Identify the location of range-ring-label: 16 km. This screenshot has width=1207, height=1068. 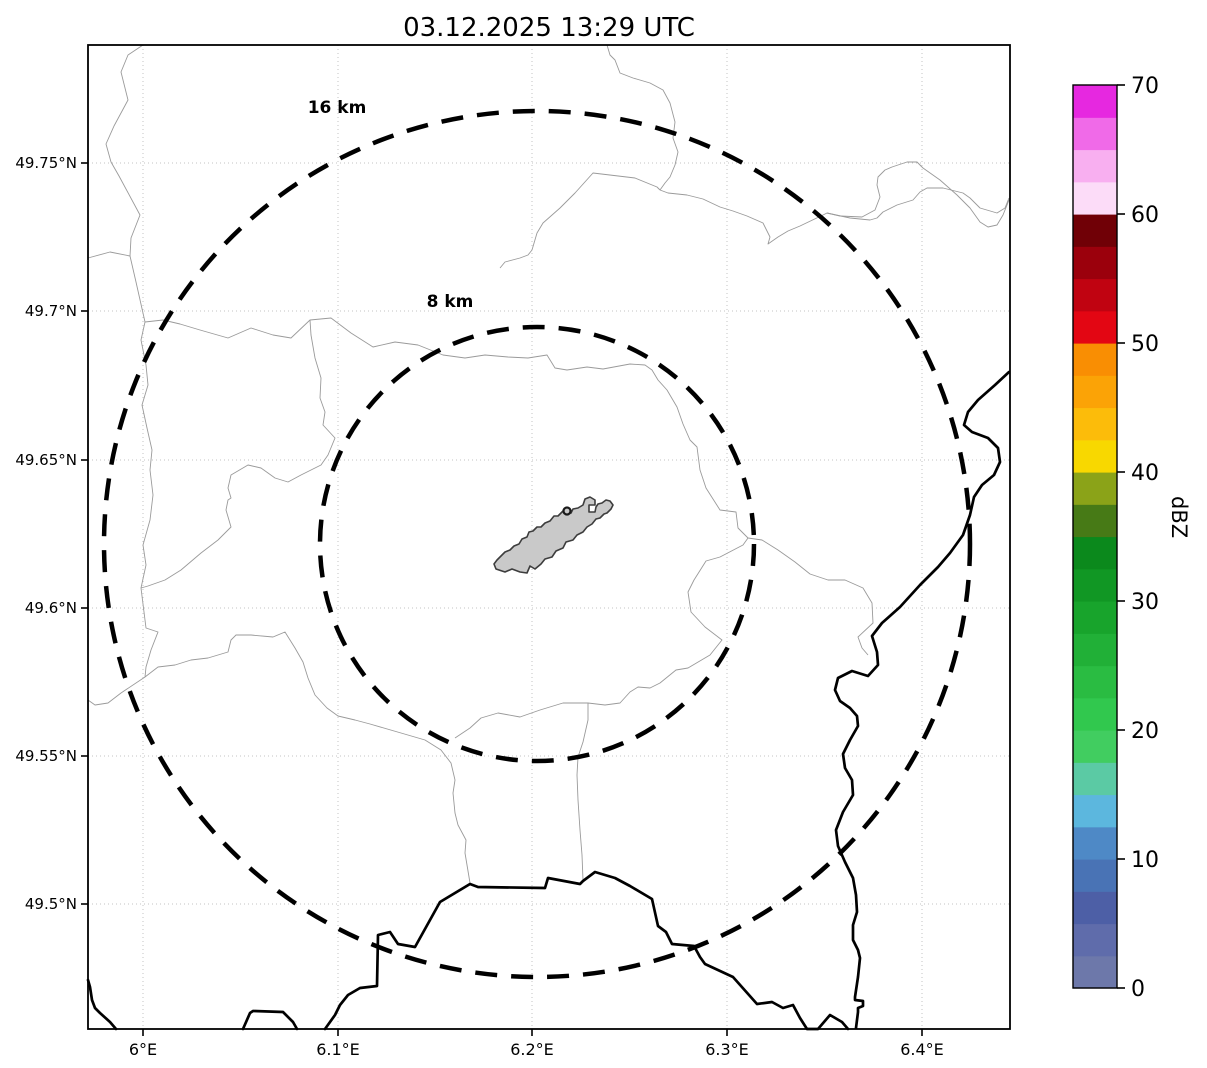
(337, 108).